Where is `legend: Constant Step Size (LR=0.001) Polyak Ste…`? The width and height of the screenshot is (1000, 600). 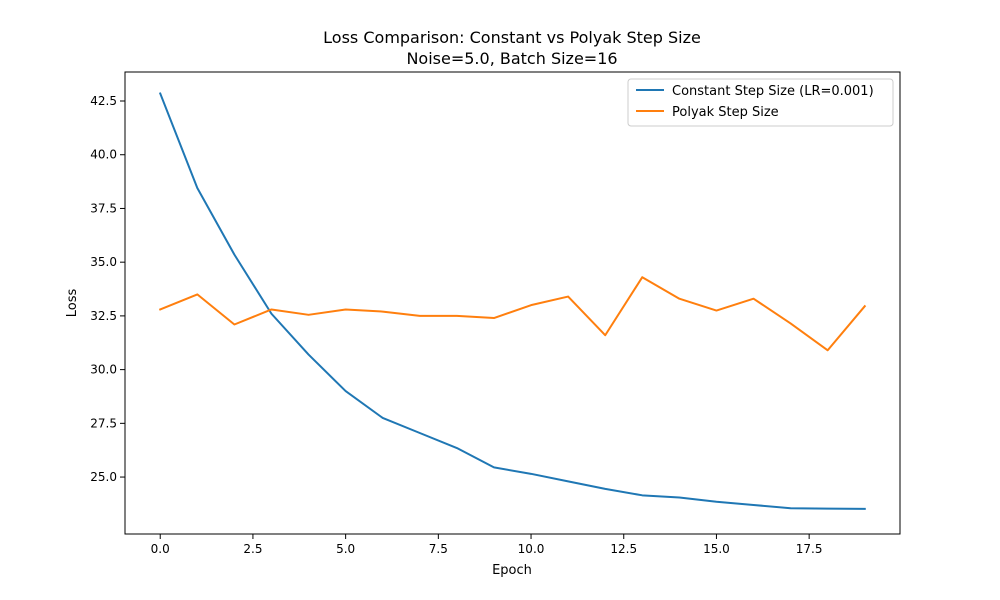 legend: Constant Step Size (LR=0.001) Polyak Ste… is located at coordinates (760, 102).